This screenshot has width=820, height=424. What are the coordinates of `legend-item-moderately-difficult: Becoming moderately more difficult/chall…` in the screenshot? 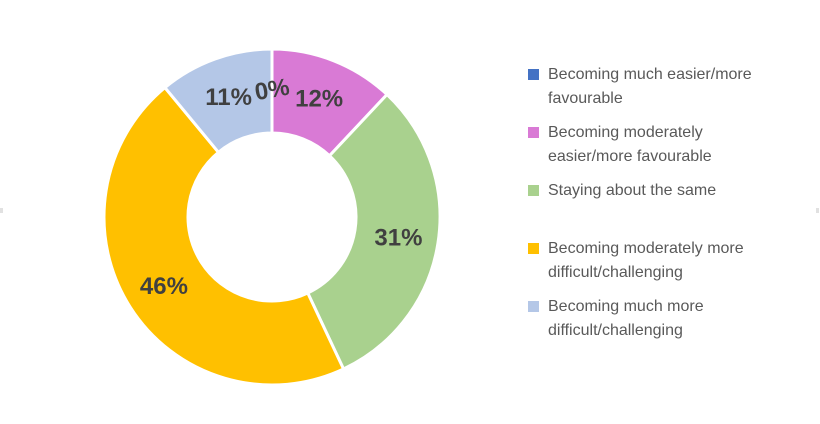 It's located at (654, 266).